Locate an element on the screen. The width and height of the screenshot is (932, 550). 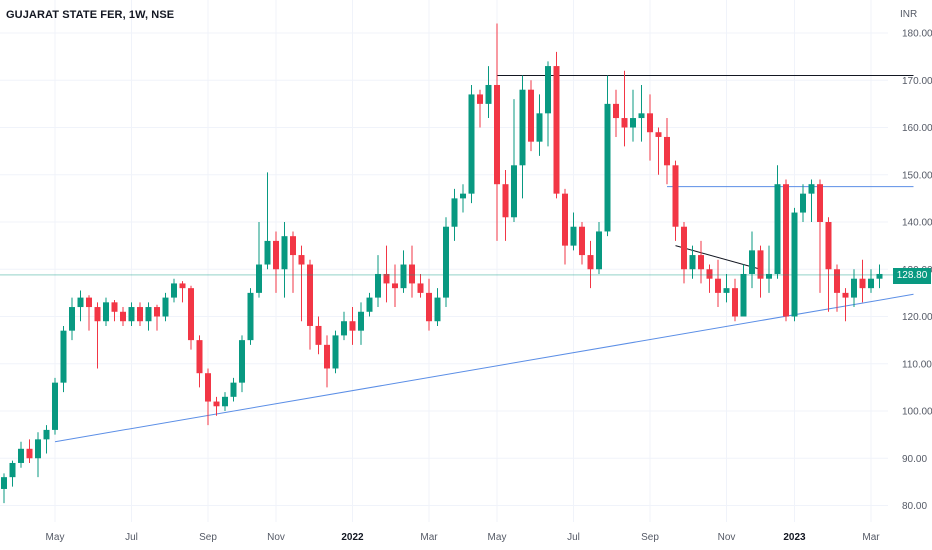
y-tick-label: 140.00 is located at coordinates (917, 223).